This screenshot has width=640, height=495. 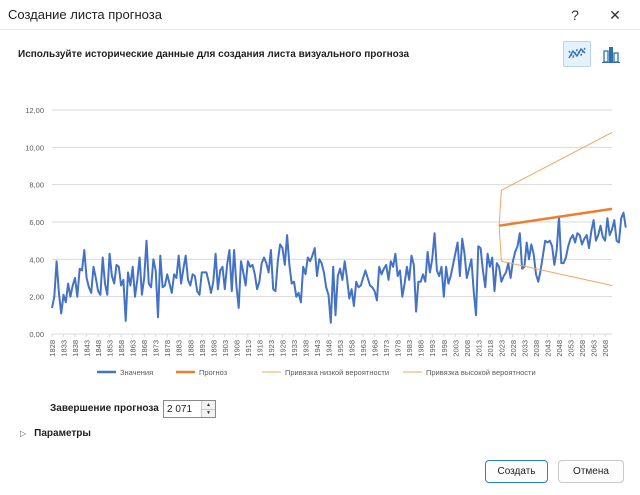 What do you see at coordinates (432, 348) in the screenshot?
I see `x-tick-label: 1993` at bounding box center [432, 348].